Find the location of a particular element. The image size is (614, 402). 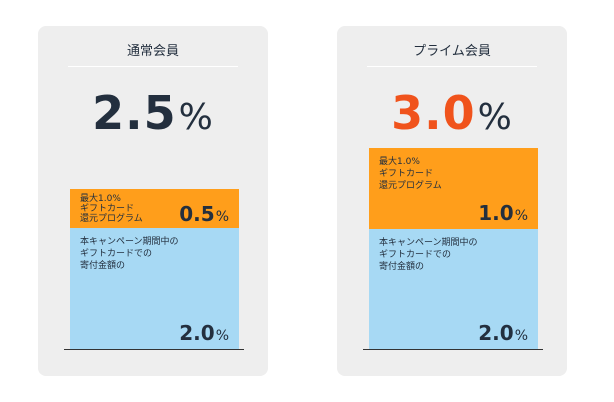

bonus-segment: 最大1.0% ギフトカード 還元プログラム 0.5% is located at coordinates (154, 208).